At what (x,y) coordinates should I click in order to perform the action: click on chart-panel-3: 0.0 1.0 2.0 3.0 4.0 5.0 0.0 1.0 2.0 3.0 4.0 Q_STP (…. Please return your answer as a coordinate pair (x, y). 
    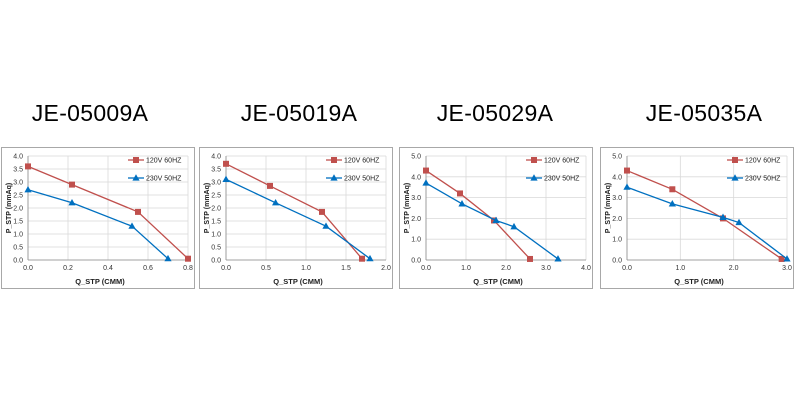
    Looking at the image, I should click on (496, 218).